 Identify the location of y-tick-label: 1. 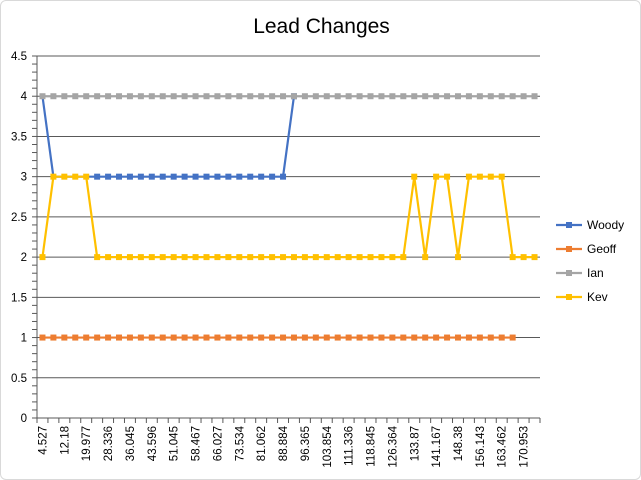
(24, 339).